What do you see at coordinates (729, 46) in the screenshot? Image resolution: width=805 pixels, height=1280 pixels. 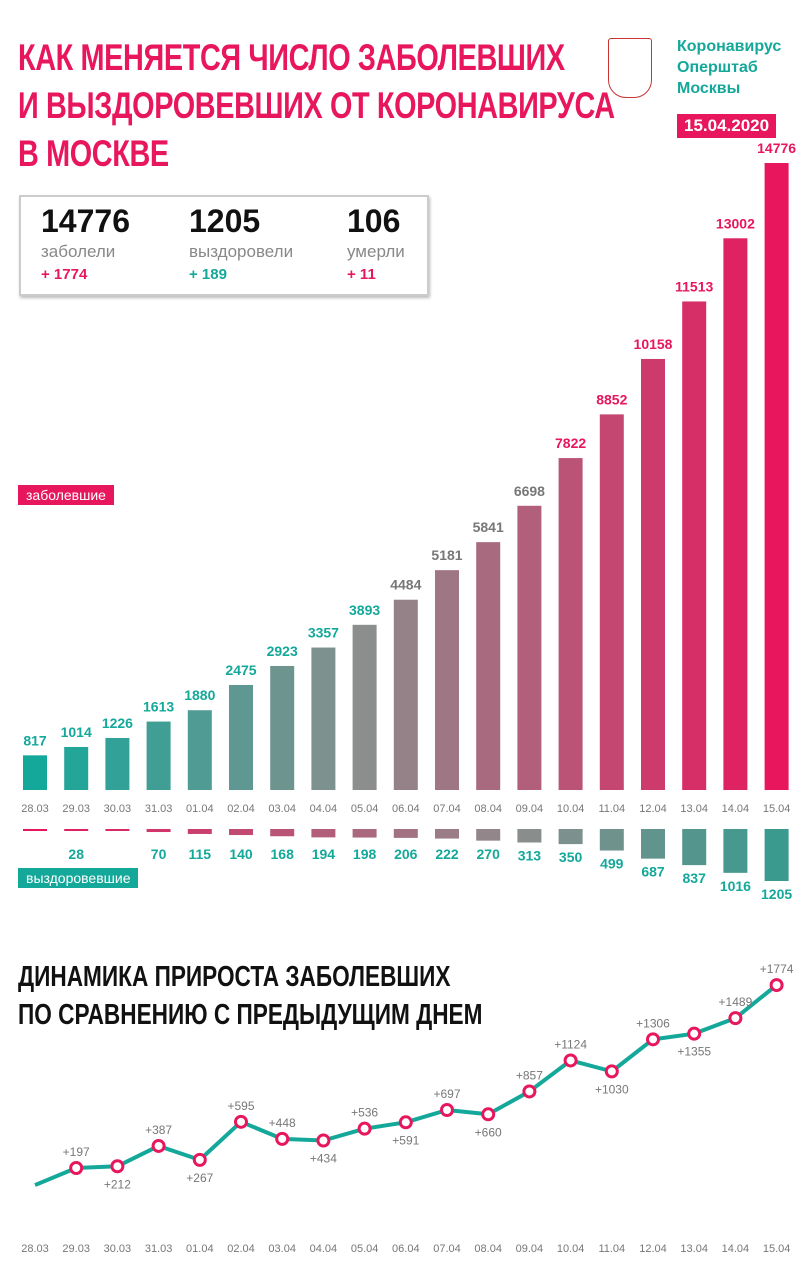 I see `brand-line: Коронавирус` at bounding box center [729, 46].